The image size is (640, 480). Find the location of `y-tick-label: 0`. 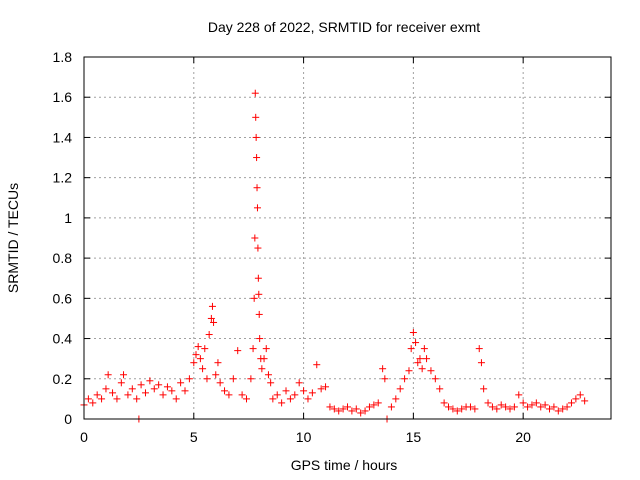

y-tick-label: 0 is located at coordinates (68, 419).